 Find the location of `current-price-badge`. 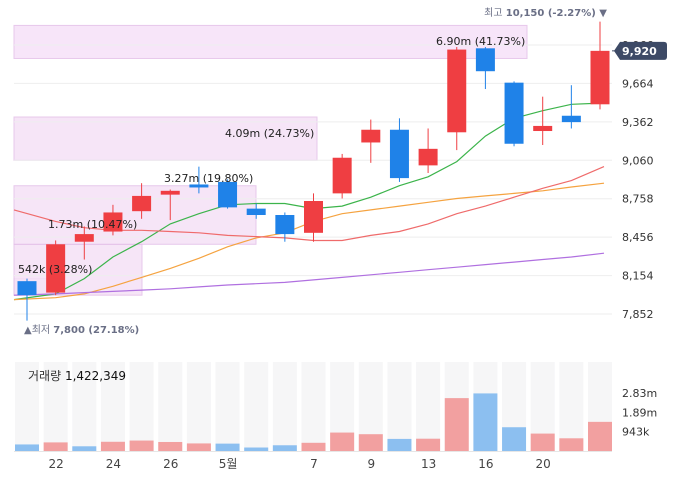

current-price-badge is located at coordinates (640, 50).